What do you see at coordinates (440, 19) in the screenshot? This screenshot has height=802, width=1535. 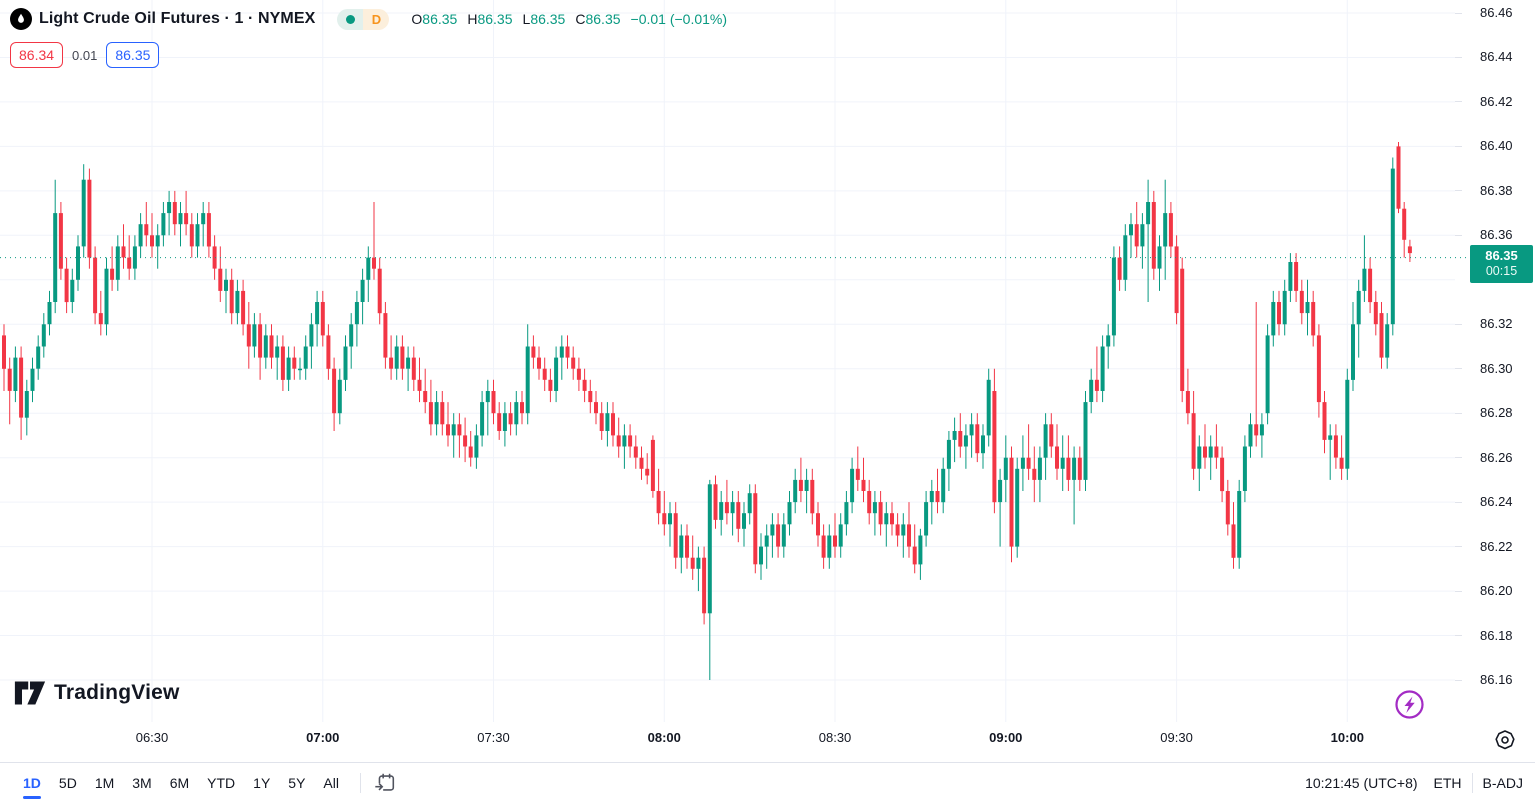 I see `open-value: 86.35` at bounding box center [440, 19].